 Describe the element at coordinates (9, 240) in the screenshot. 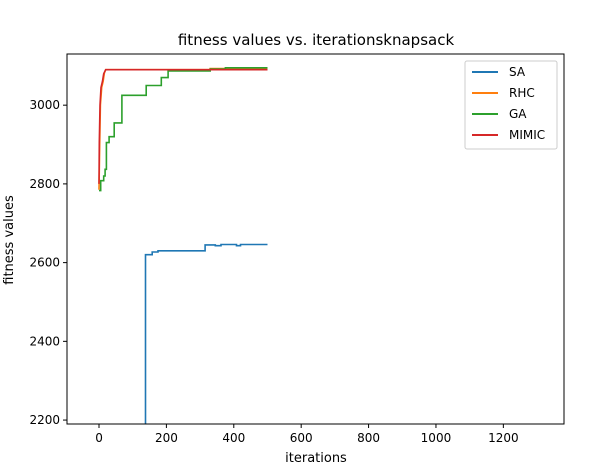

I see `y-axis-label: fitness values` at that location.